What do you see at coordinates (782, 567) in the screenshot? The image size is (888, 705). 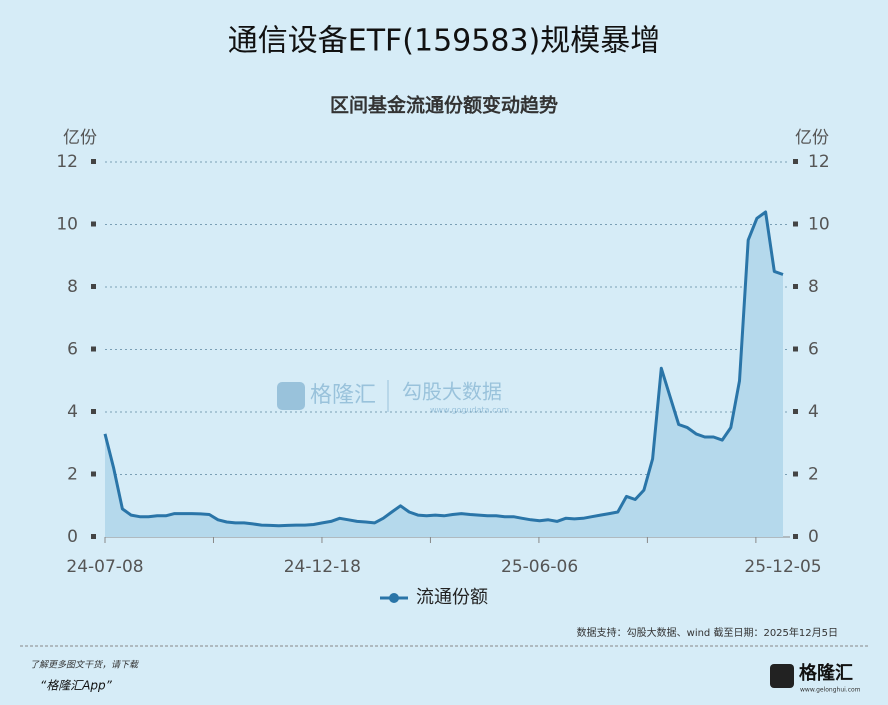 I see `x-tick-label: 25-12-05` at bounding box center [782, 567].